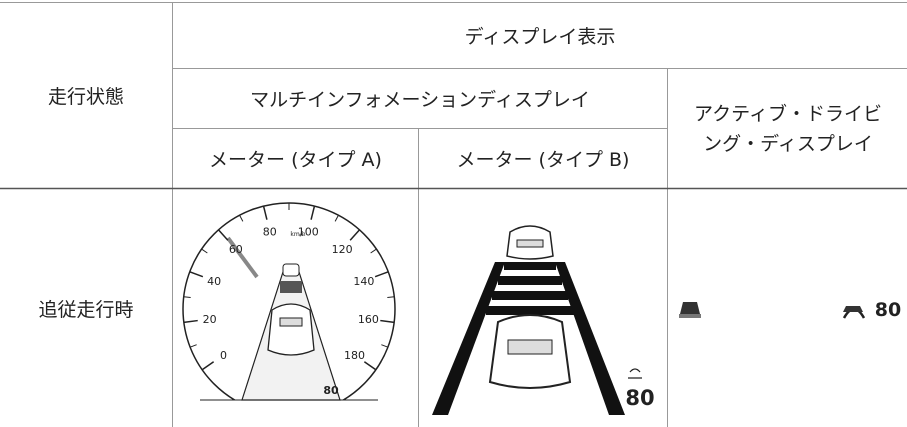 The height and width of the screenshot is (427, 907). Describe the element at coordinates (289, 301) in the screenshot. I see `meter-a: 0 20 40 60 80 100 120 140 160 180` at that location.